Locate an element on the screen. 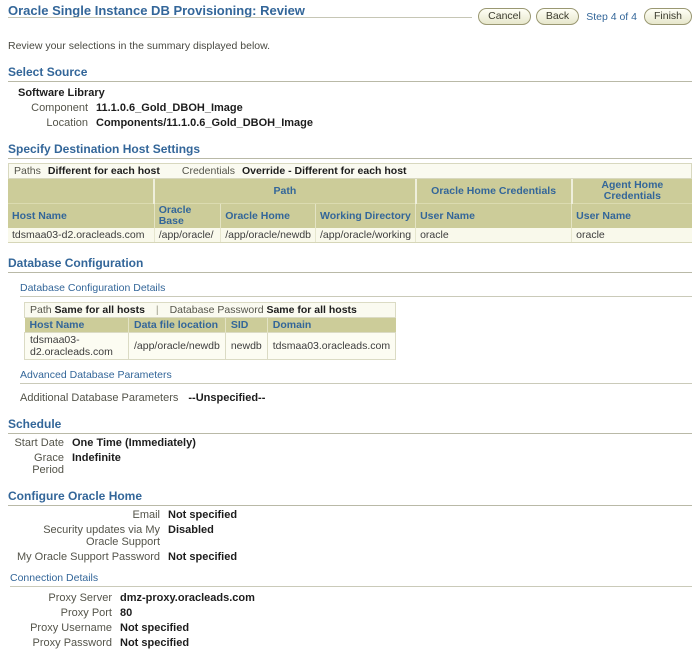 This screenshot has width=700, height=649. mos-password-label: My Oracle Support Password is located at coordinates (88, 557).